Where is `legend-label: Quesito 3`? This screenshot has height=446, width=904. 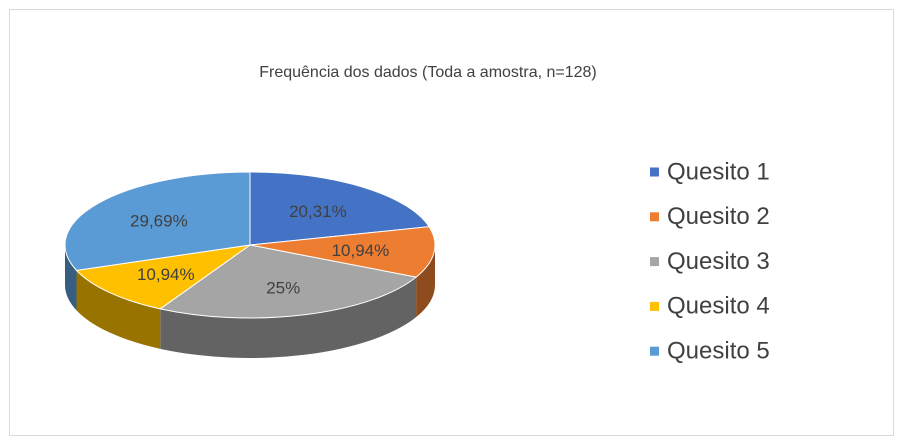
legend-label: Quesito 3 is located at coordinates (718, 261).